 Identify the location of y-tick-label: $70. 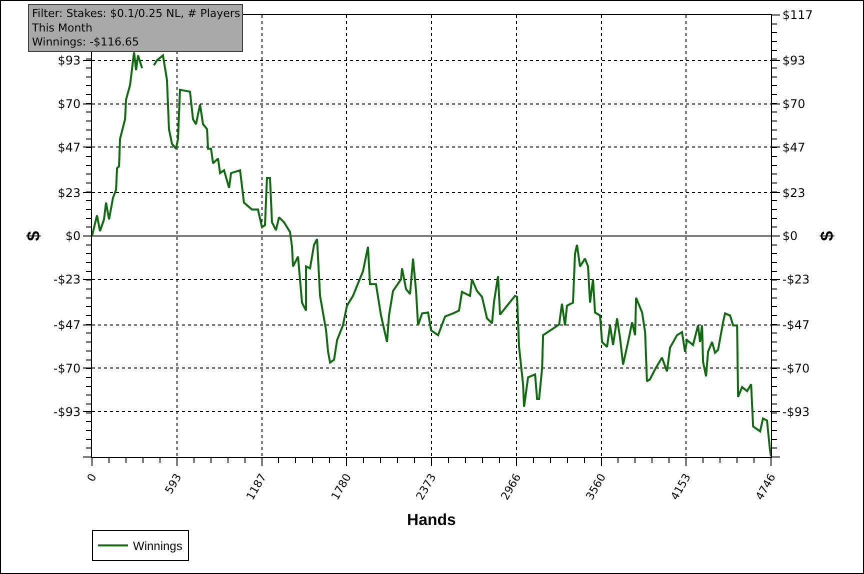
(69, 103).